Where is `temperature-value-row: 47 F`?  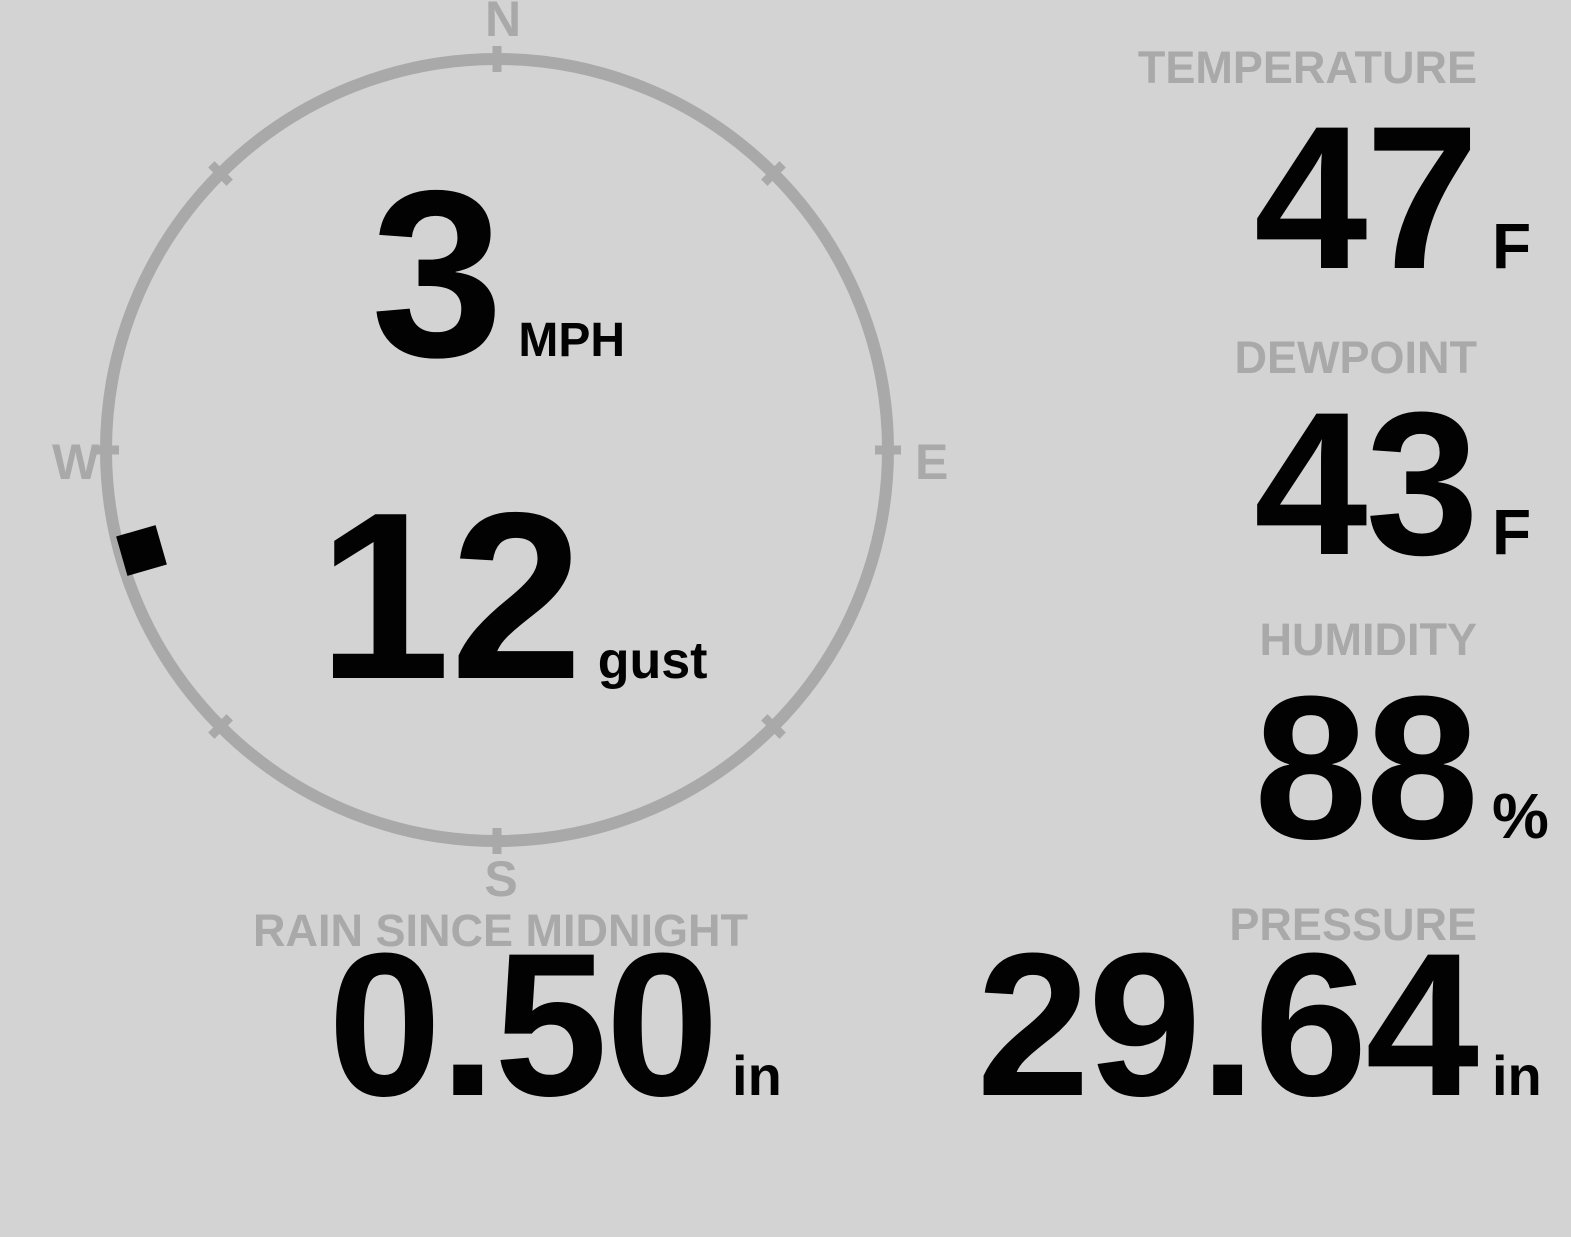
temperature-value-row: 47 F is located at coordinates (1345, 198).